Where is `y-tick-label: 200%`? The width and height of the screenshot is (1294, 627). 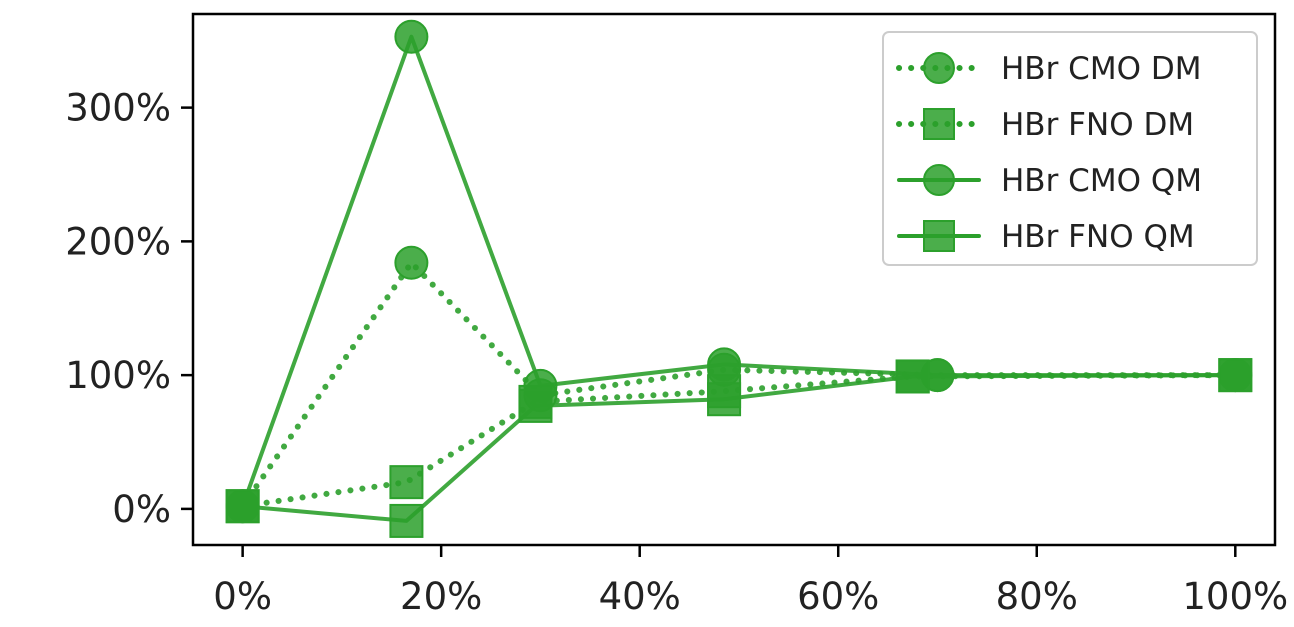 y-tick-label: 200% is located at coordinates (118, 241).